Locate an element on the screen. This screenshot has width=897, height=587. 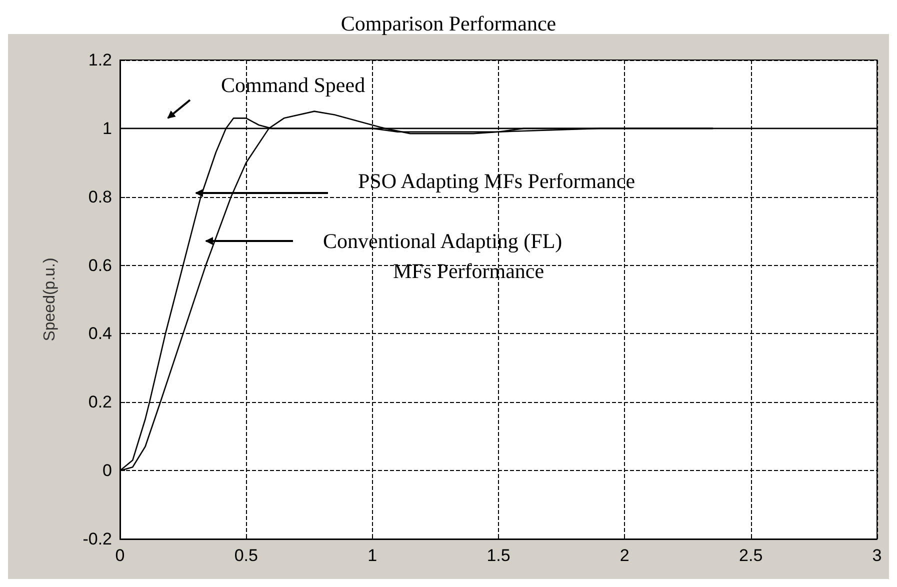
y-tick-label: 0.8 is located at coordinates (100, 196).